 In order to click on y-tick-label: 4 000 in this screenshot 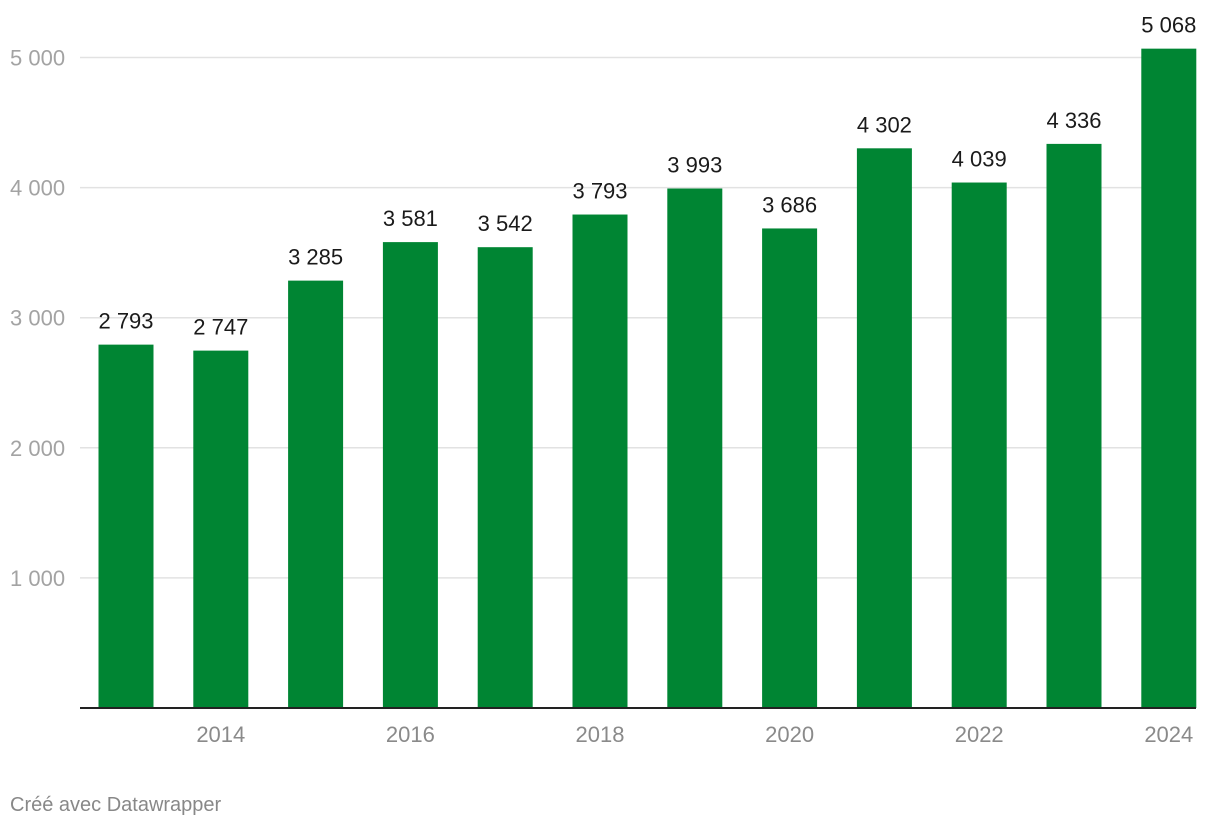, I will do `click(37, 188)`.